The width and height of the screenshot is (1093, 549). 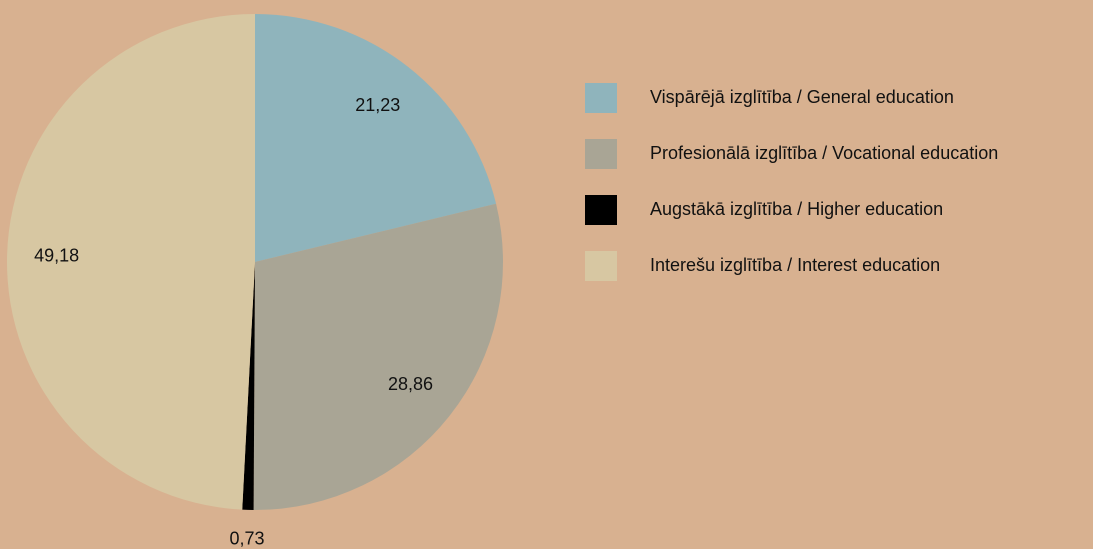 What do you see at coordinates (377, 105) in the screenshot?
I see `data-label: 21,23` at bounding box center [377, 105].